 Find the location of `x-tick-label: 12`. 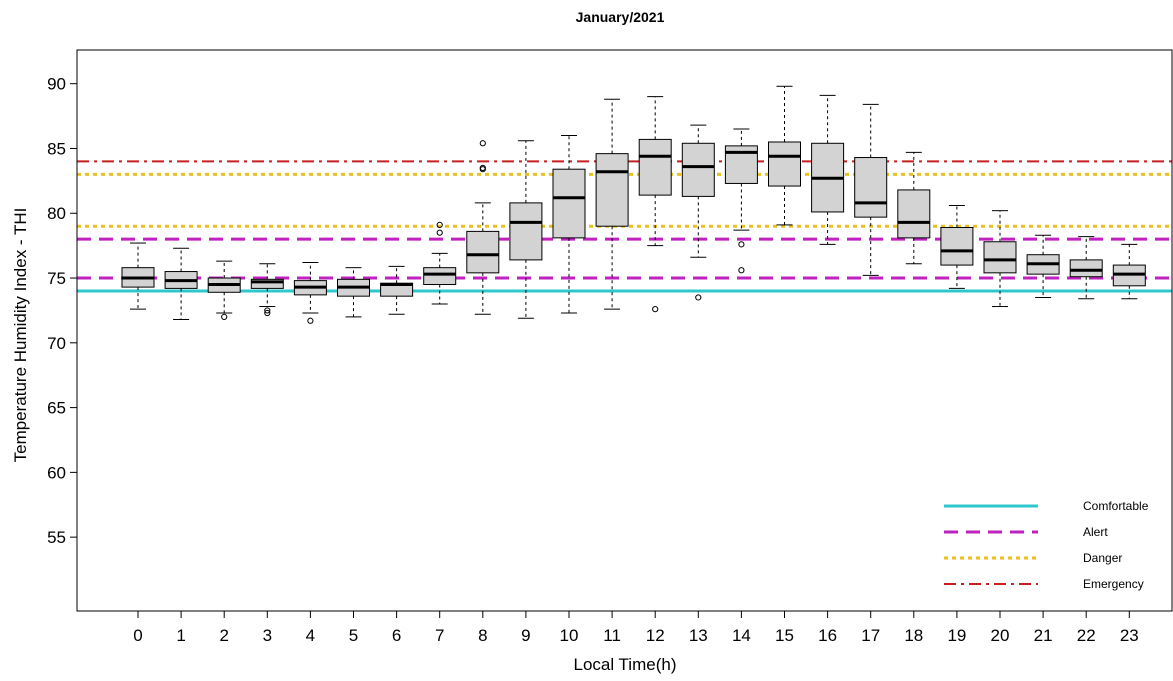

x-tick-label: 12 is located at coordinates (655, 635).